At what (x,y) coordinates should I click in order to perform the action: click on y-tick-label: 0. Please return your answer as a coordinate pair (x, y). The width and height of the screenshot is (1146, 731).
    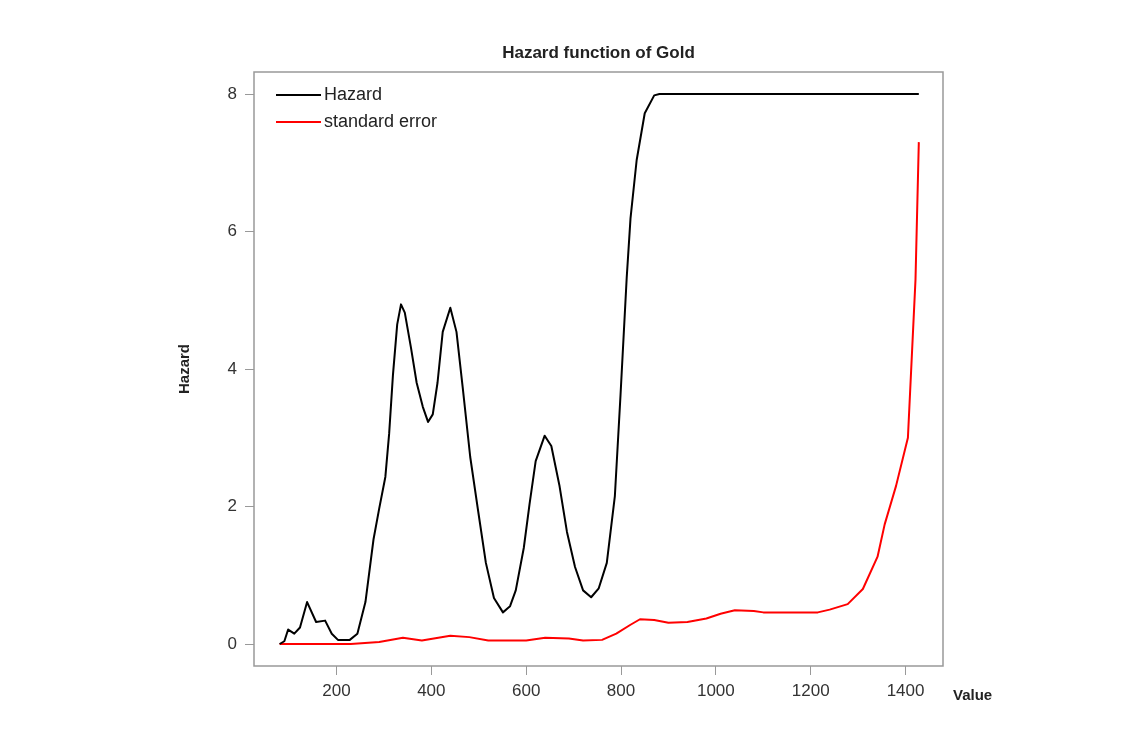
    Looking at the image, I should click on (232, 643).